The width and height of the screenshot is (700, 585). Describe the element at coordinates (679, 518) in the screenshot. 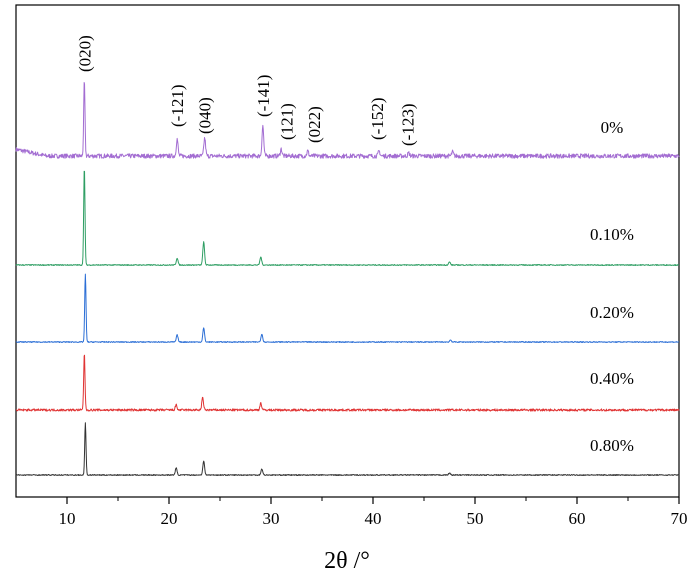

I see `x-tick-label: 70` at that location.